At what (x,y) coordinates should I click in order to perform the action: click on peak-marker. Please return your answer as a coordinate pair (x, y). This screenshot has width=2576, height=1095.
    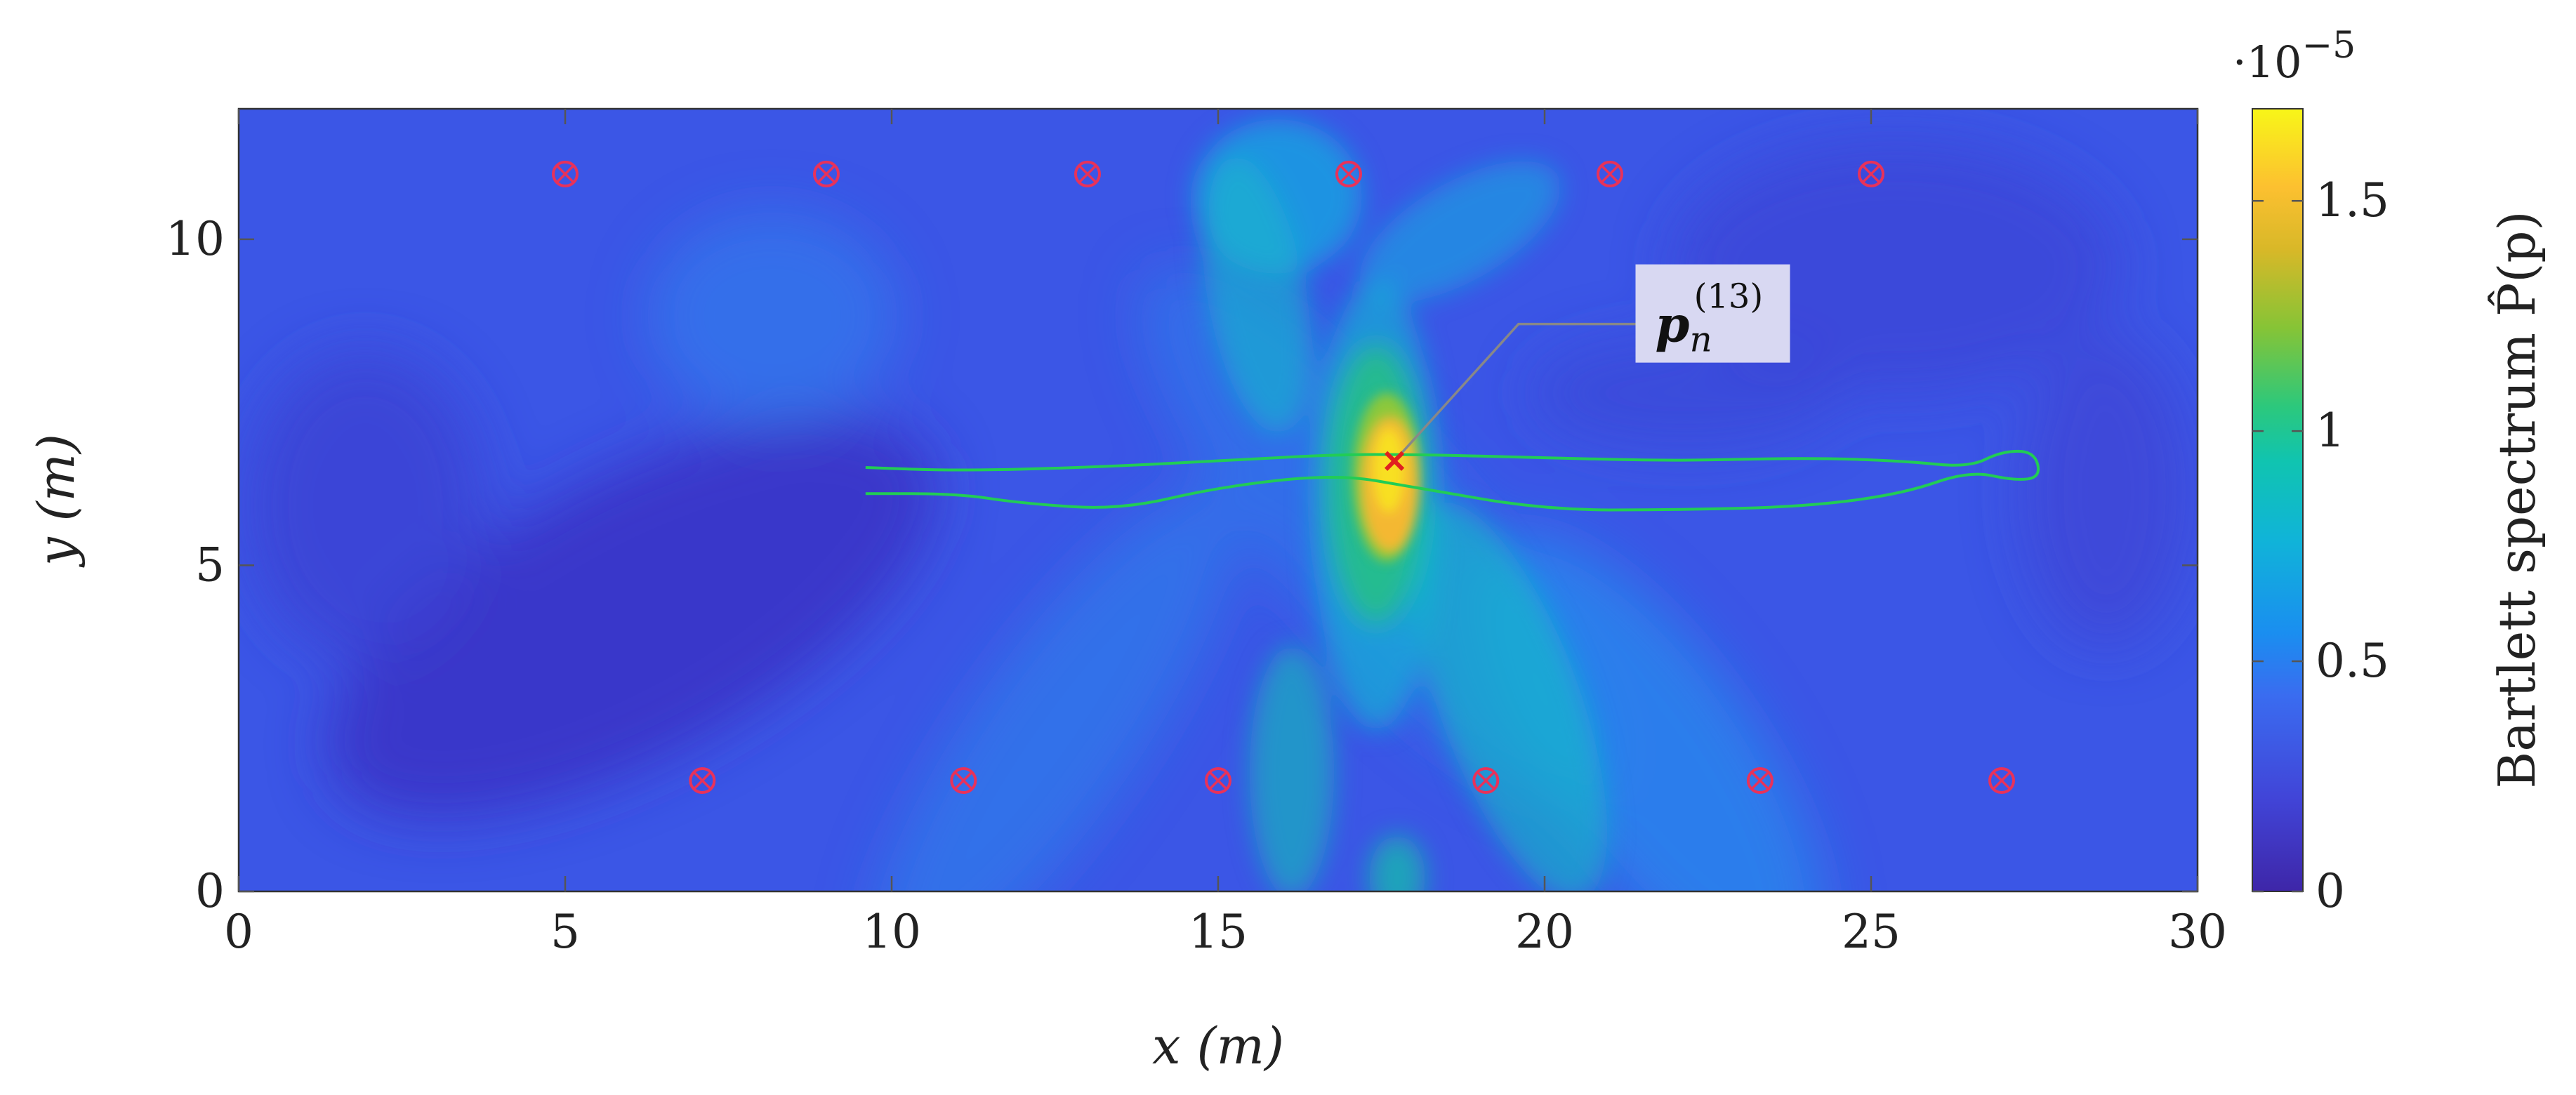
    Looking at the image, I should click on (1394, 461).